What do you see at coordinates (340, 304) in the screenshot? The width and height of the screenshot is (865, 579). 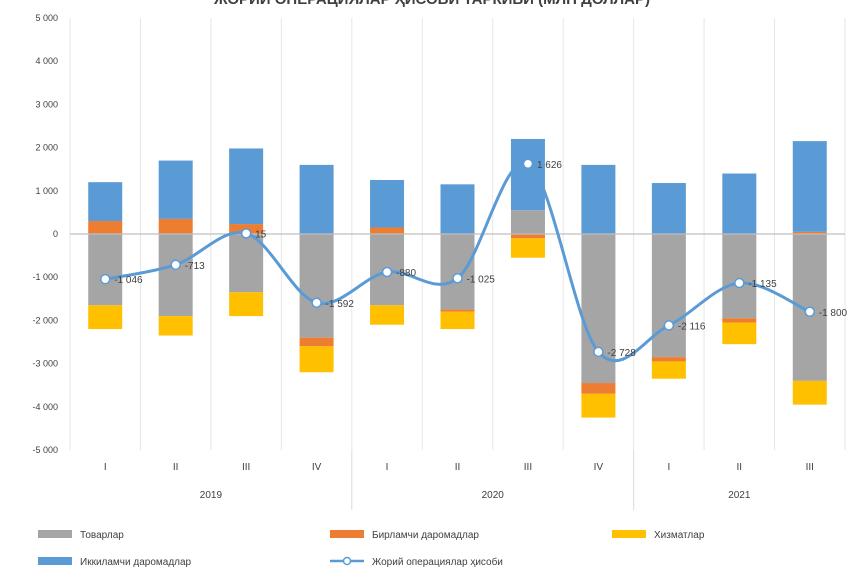 I see `data-label: -1 592` at bounding box center [340, 304].